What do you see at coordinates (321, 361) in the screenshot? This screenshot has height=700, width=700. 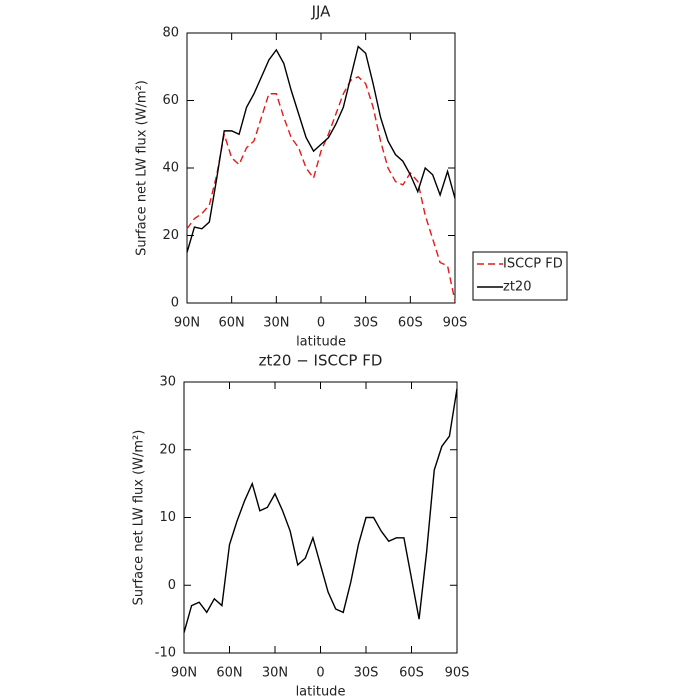 I see `chart-title: zt20 − ISCCP FD` at bounding box center [321, 361].